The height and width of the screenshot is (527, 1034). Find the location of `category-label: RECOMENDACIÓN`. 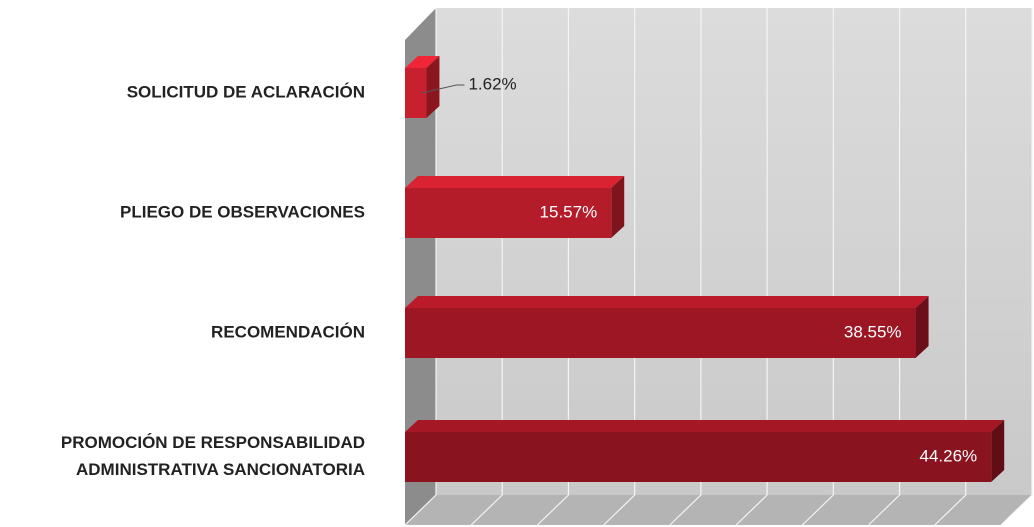

category-label: RECOMENDACIÓN is located at coordinates (288, 331).